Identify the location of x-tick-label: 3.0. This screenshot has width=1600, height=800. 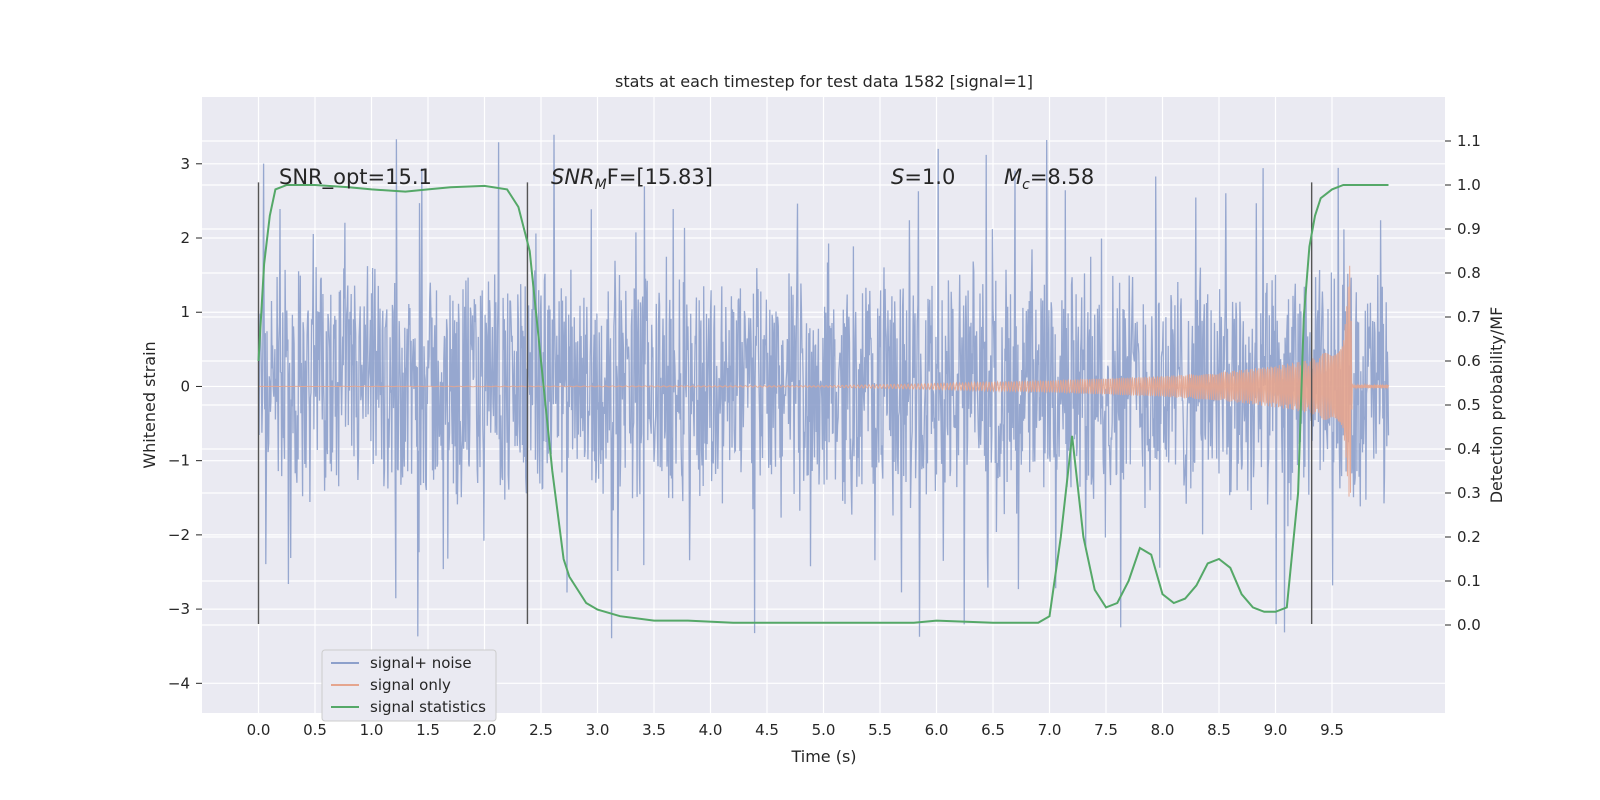
(598, 730).